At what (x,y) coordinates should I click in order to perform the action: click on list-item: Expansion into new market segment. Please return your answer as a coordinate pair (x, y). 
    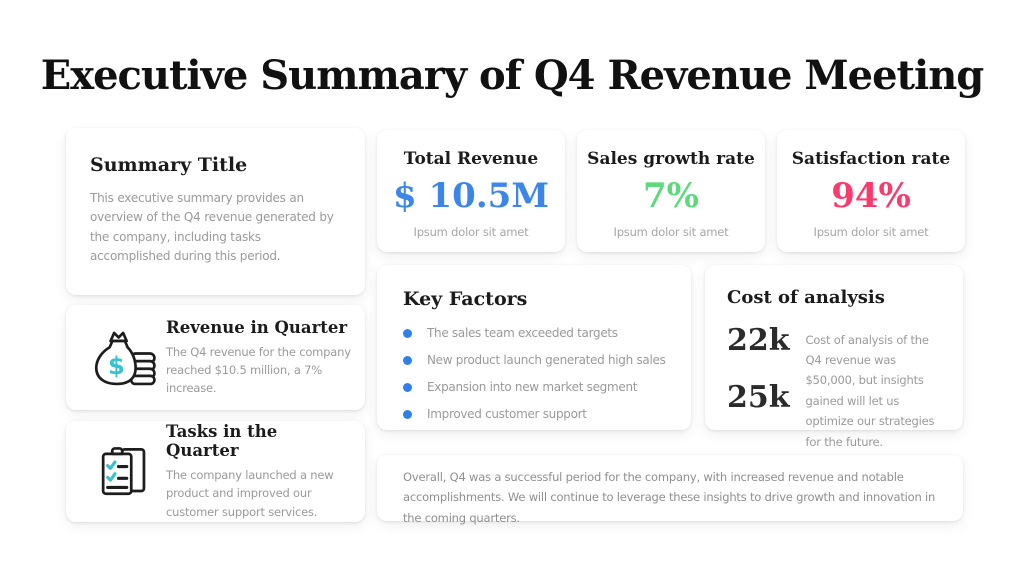
    Looking at the image, I should click on (537, 387).